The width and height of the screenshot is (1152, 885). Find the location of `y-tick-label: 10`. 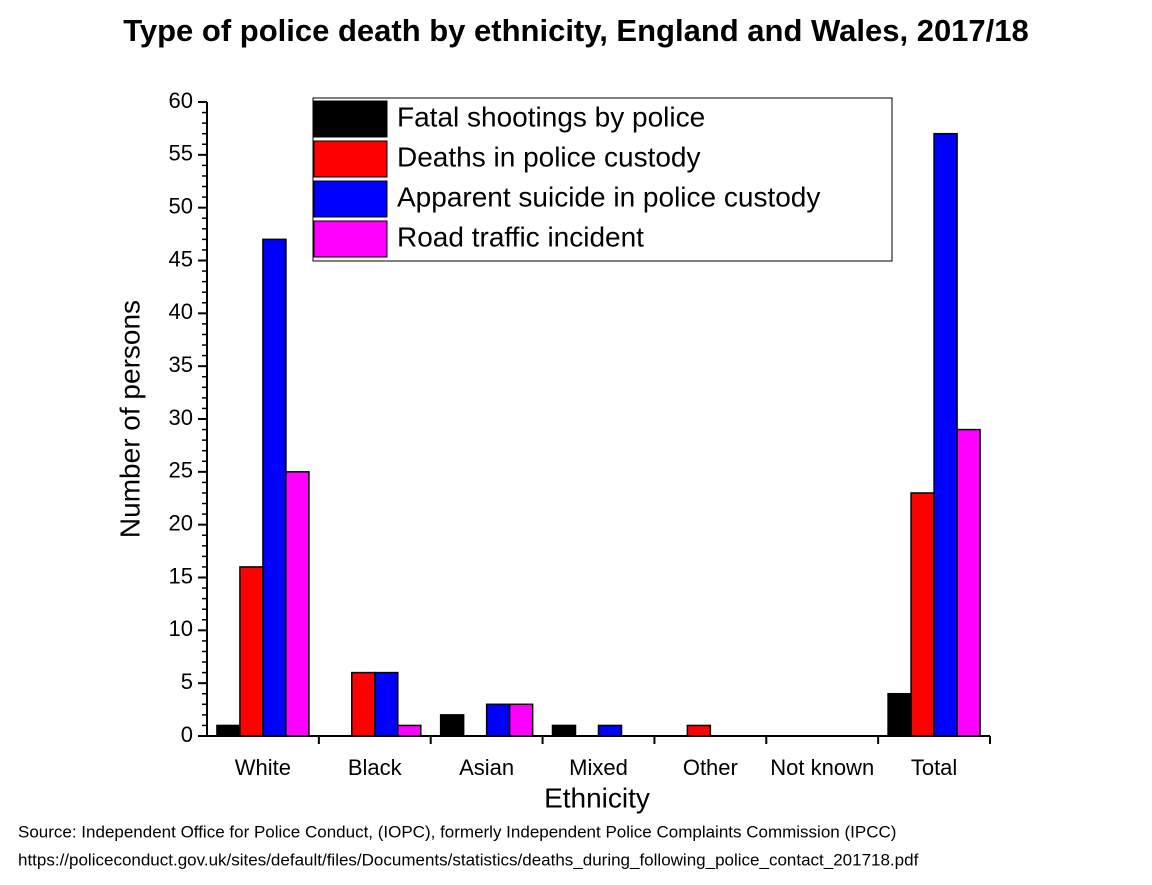

y-tick-label: 10 is located at coordinates (181, 628).